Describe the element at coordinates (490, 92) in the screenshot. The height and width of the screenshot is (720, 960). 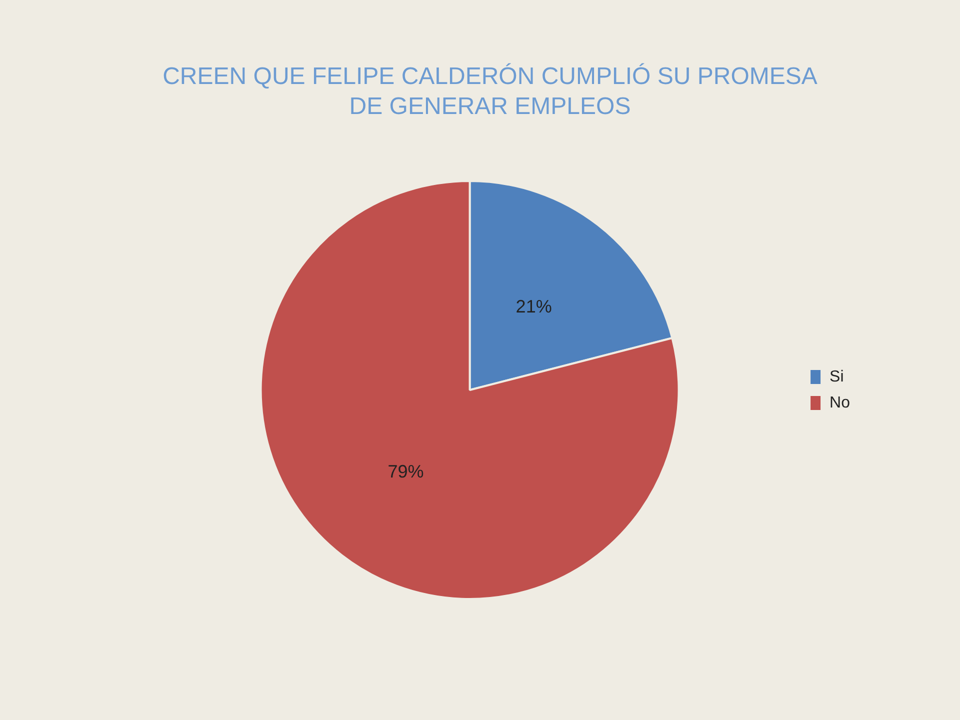
I see `chart-title: CREEN QUE FELIPE CALDERÓN CUMPLIÓ SU PROMESA DE GENERAR EMPLEOS` at that location.